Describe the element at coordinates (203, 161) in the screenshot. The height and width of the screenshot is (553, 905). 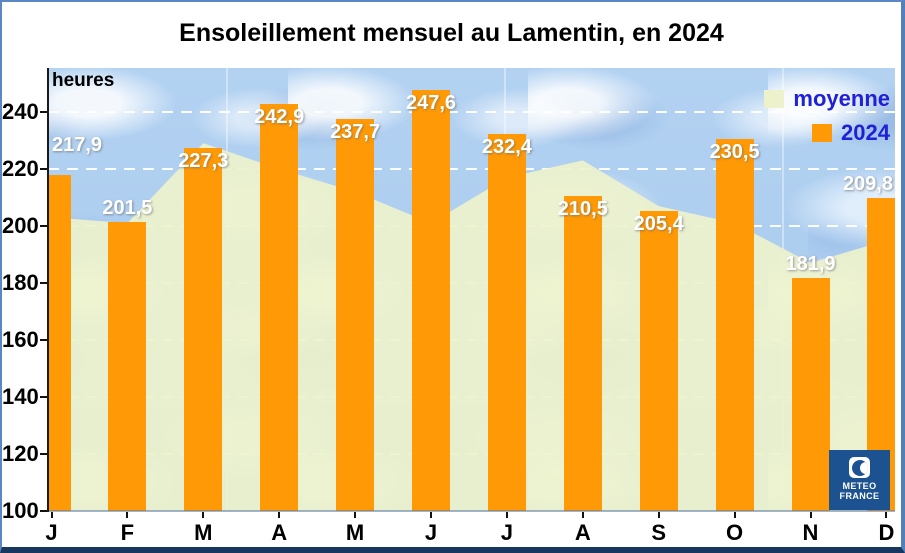
I see `bar-value-label: 227,3` at that location.